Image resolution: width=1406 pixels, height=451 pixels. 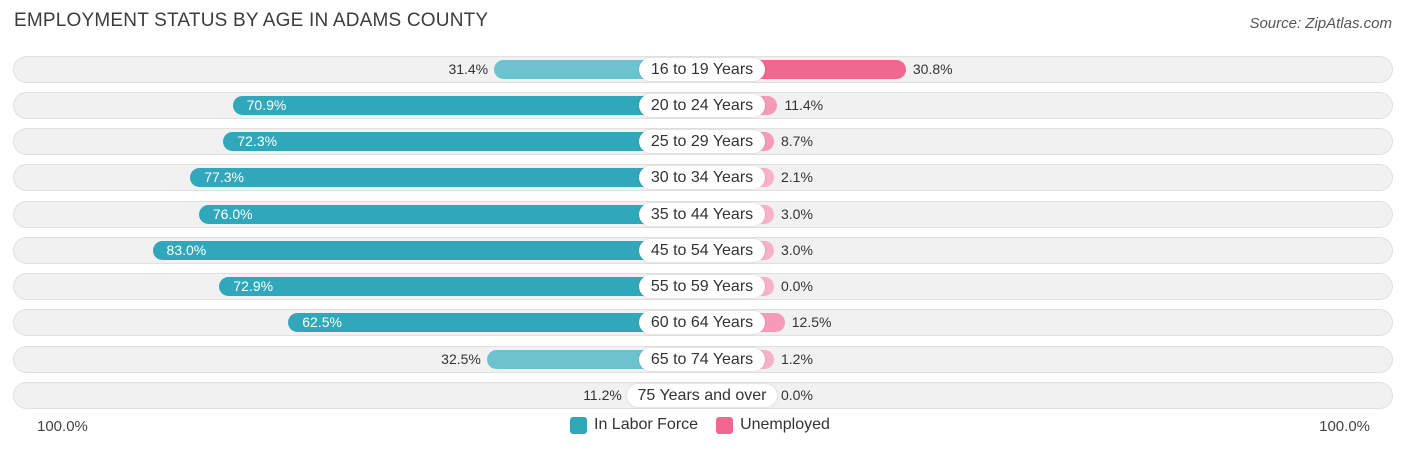 What do you see at coordinates (322, 322) in the screenshot?
I see `value-in-labor-force: 62.5%` at bounding box center [322, 322].